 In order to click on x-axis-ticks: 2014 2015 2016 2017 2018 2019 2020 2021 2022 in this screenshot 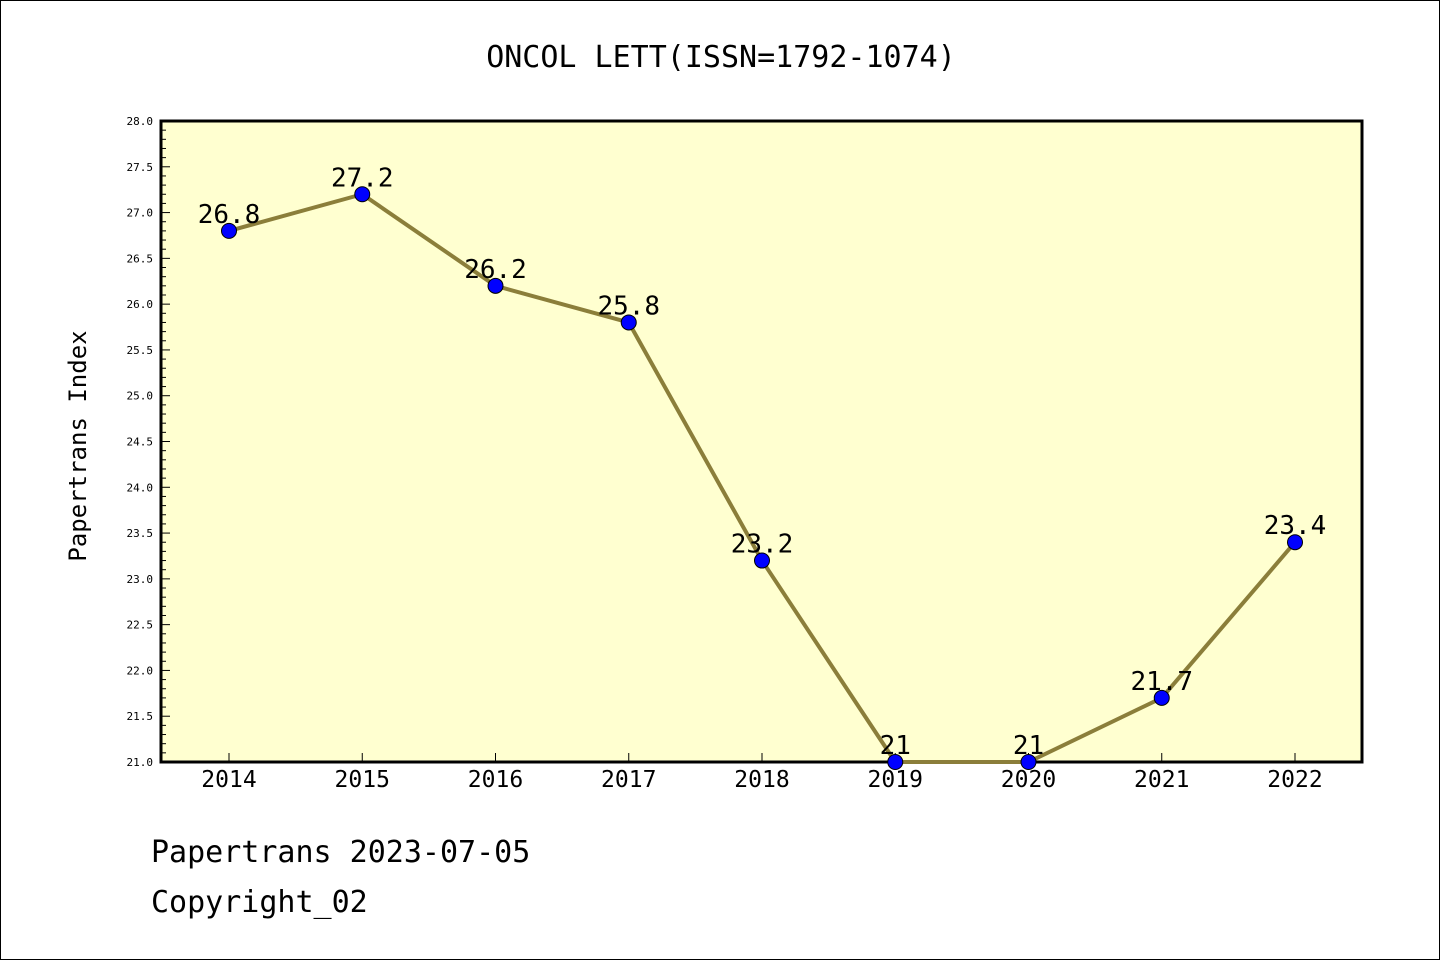, I will do `click(762, 773)`.